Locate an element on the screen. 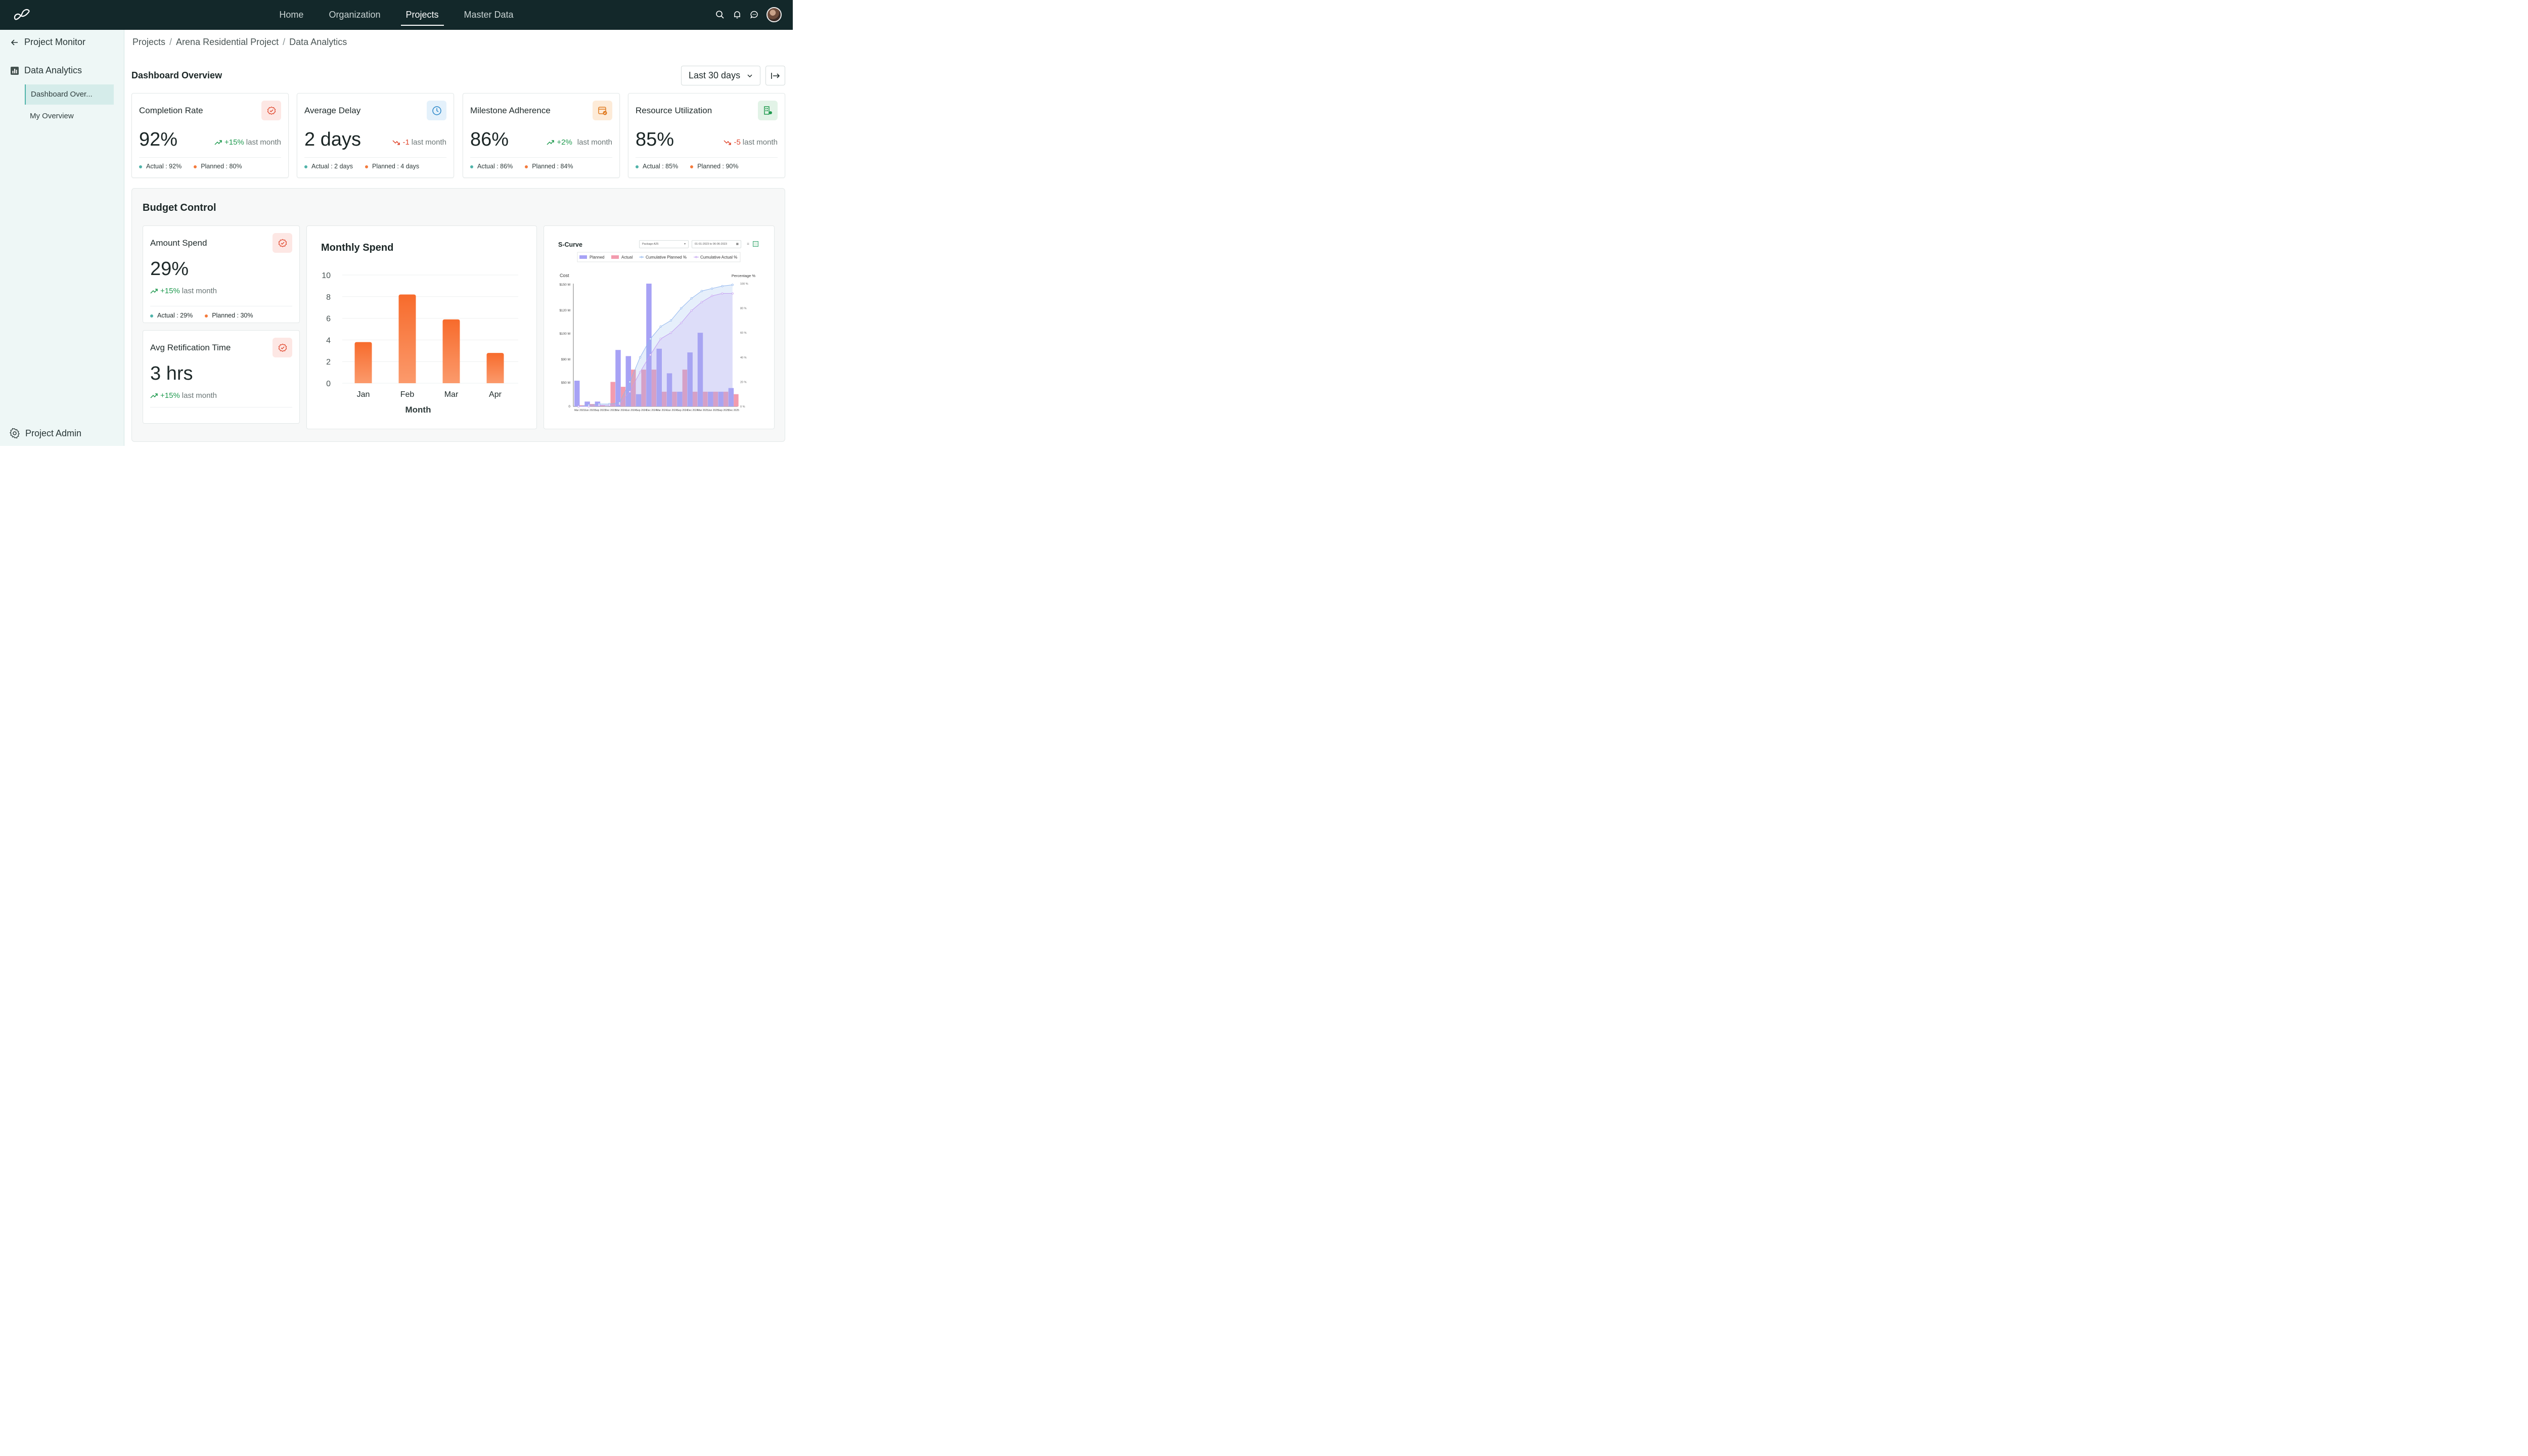 This screenshot has height=1456, width=2528. x-tick-label: Jun 2024 is located at coordinates (673, 410).